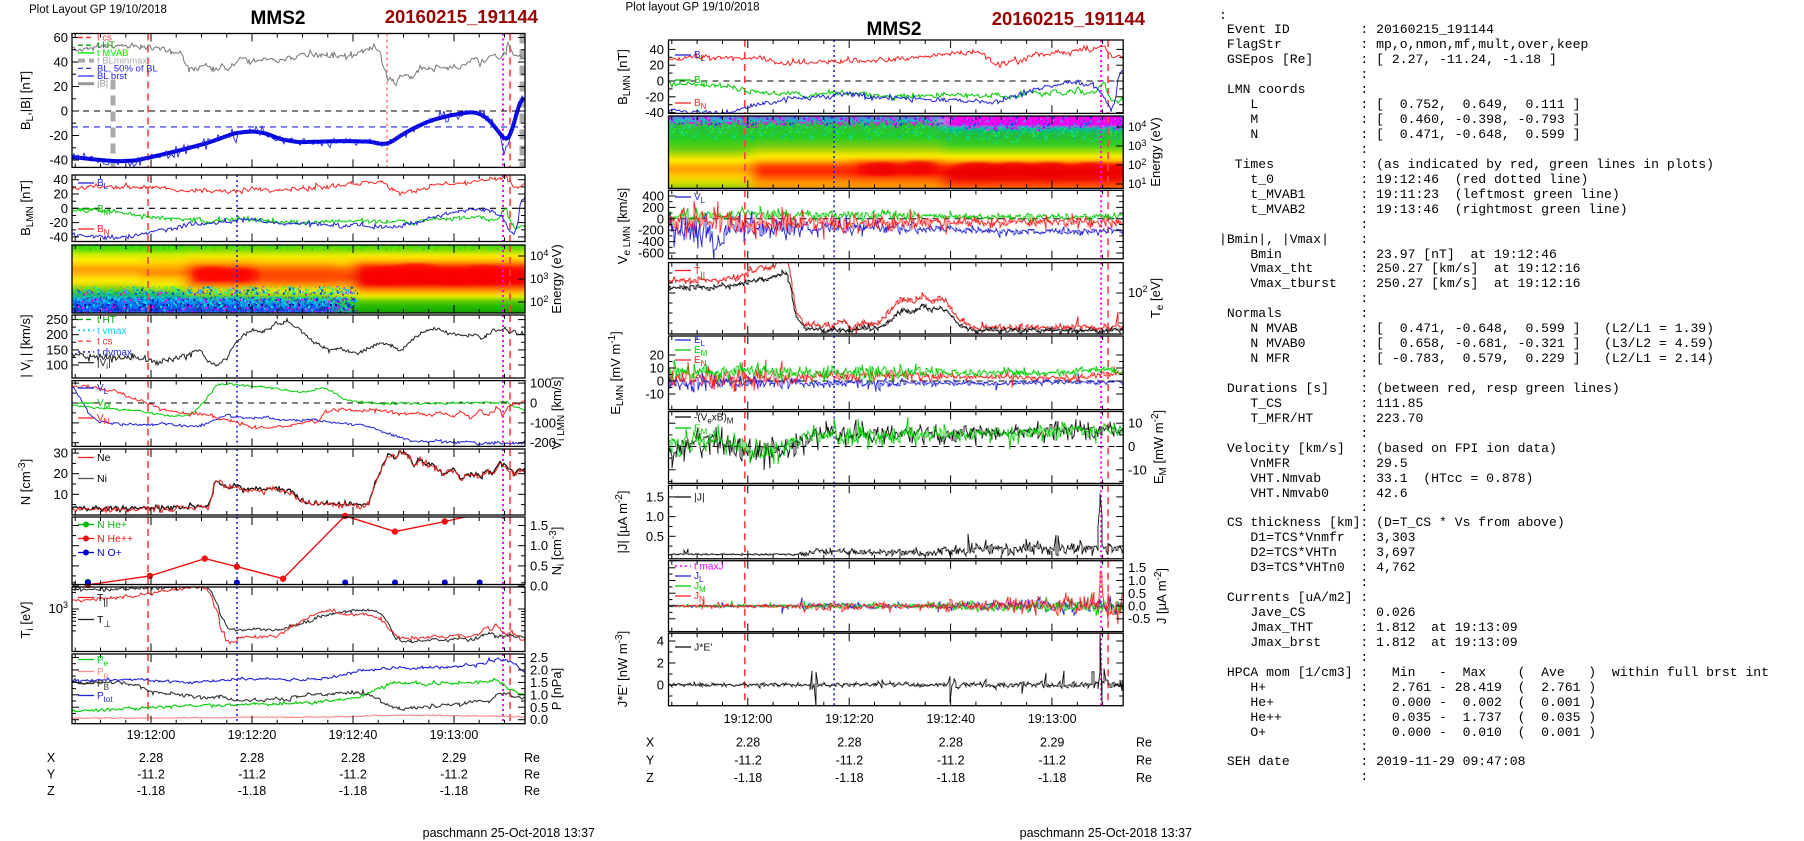 Image resolution: width=1804 pixels, height=841 pixels. What do you see at coordinates (27, 208) in the screenshot?
I see `svg-text: BLMN [nT]` at bounding box center [27, 208].